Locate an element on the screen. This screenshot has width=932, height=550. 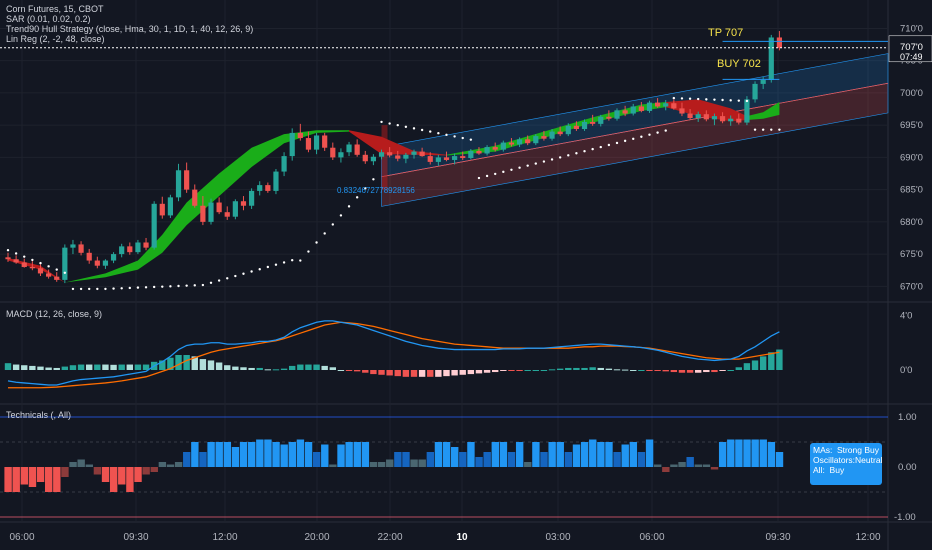
macd-title: MACD (12, 26, close, 9) is located at coordinates (54, 314).